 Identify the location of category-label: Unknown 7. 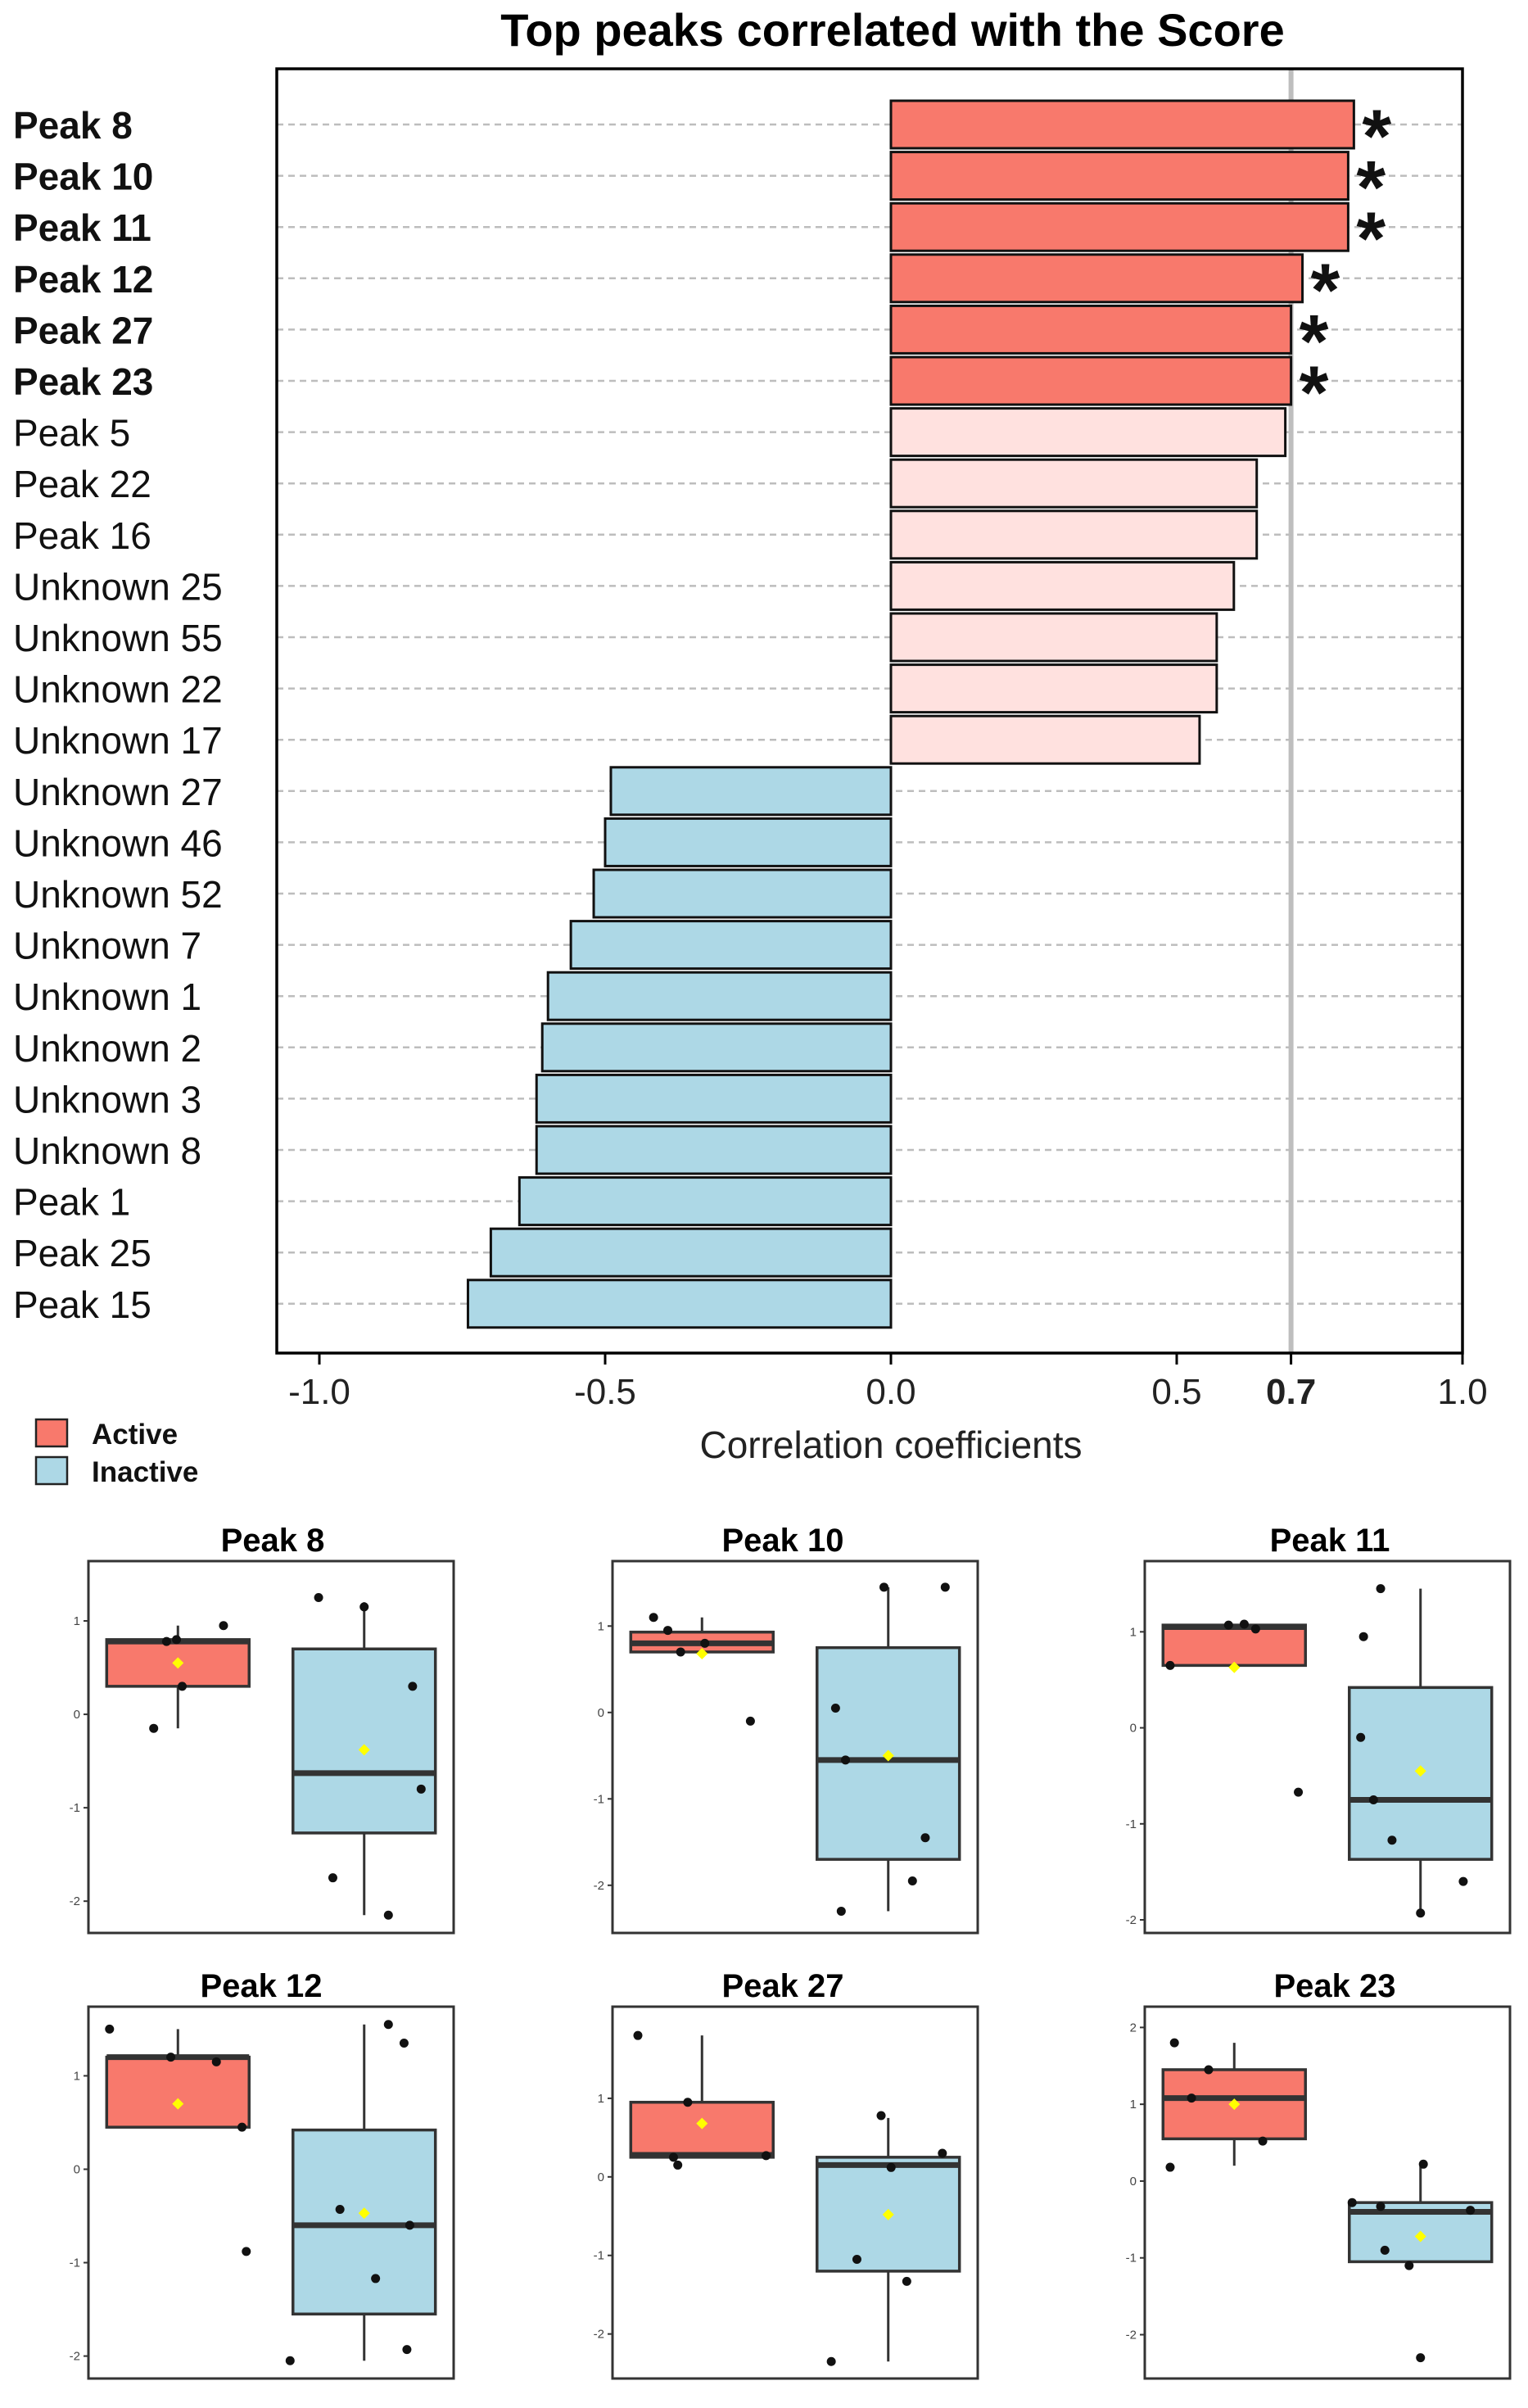
(107, 946).